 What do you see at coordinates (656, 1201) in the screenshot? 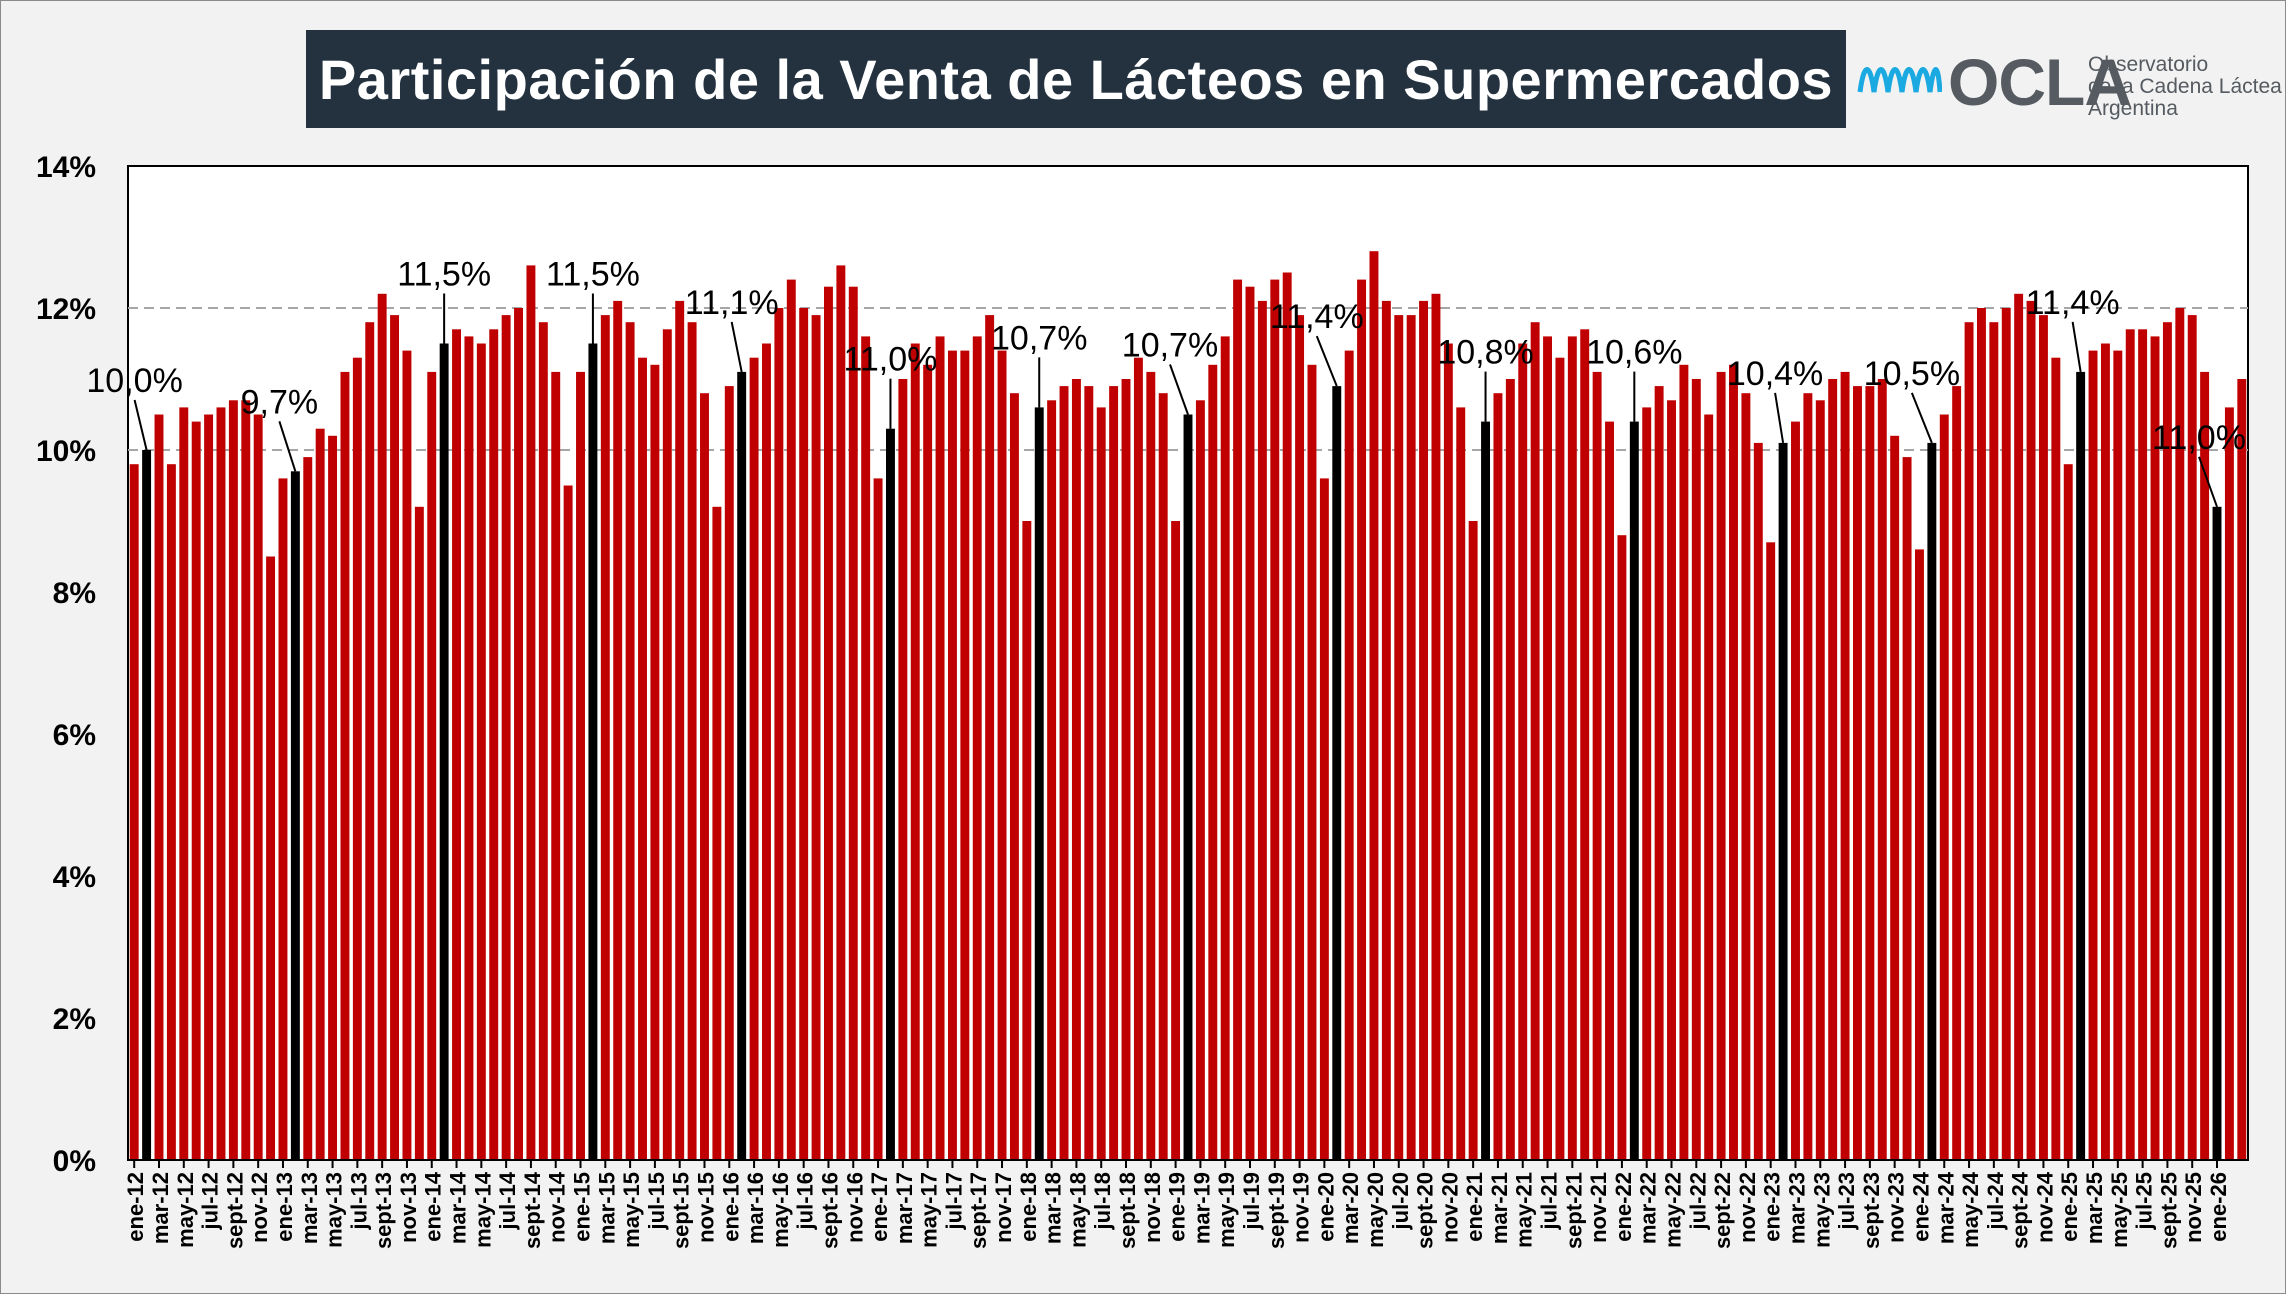
I see `x-tick-label: jul-15` at bounding box center [656, 1201].